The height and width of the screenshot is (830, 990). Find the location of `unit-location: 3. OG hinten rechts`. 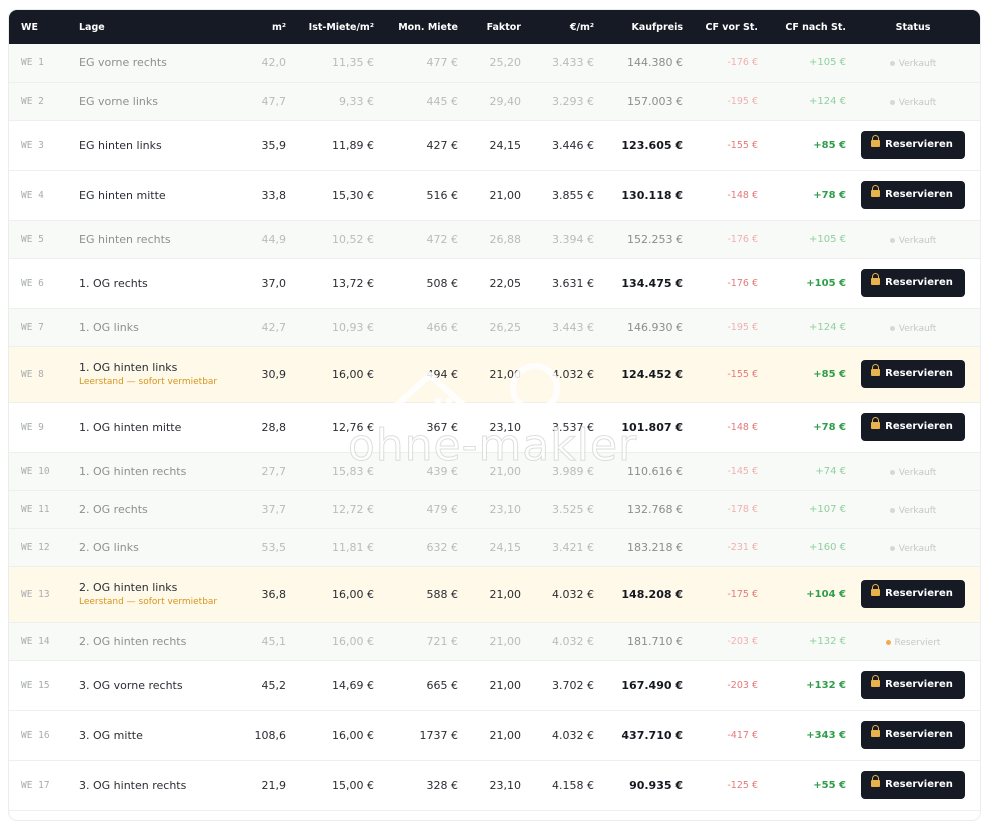

unit-location: 3. OG hinten rechts is located at coordinates (161, 785).